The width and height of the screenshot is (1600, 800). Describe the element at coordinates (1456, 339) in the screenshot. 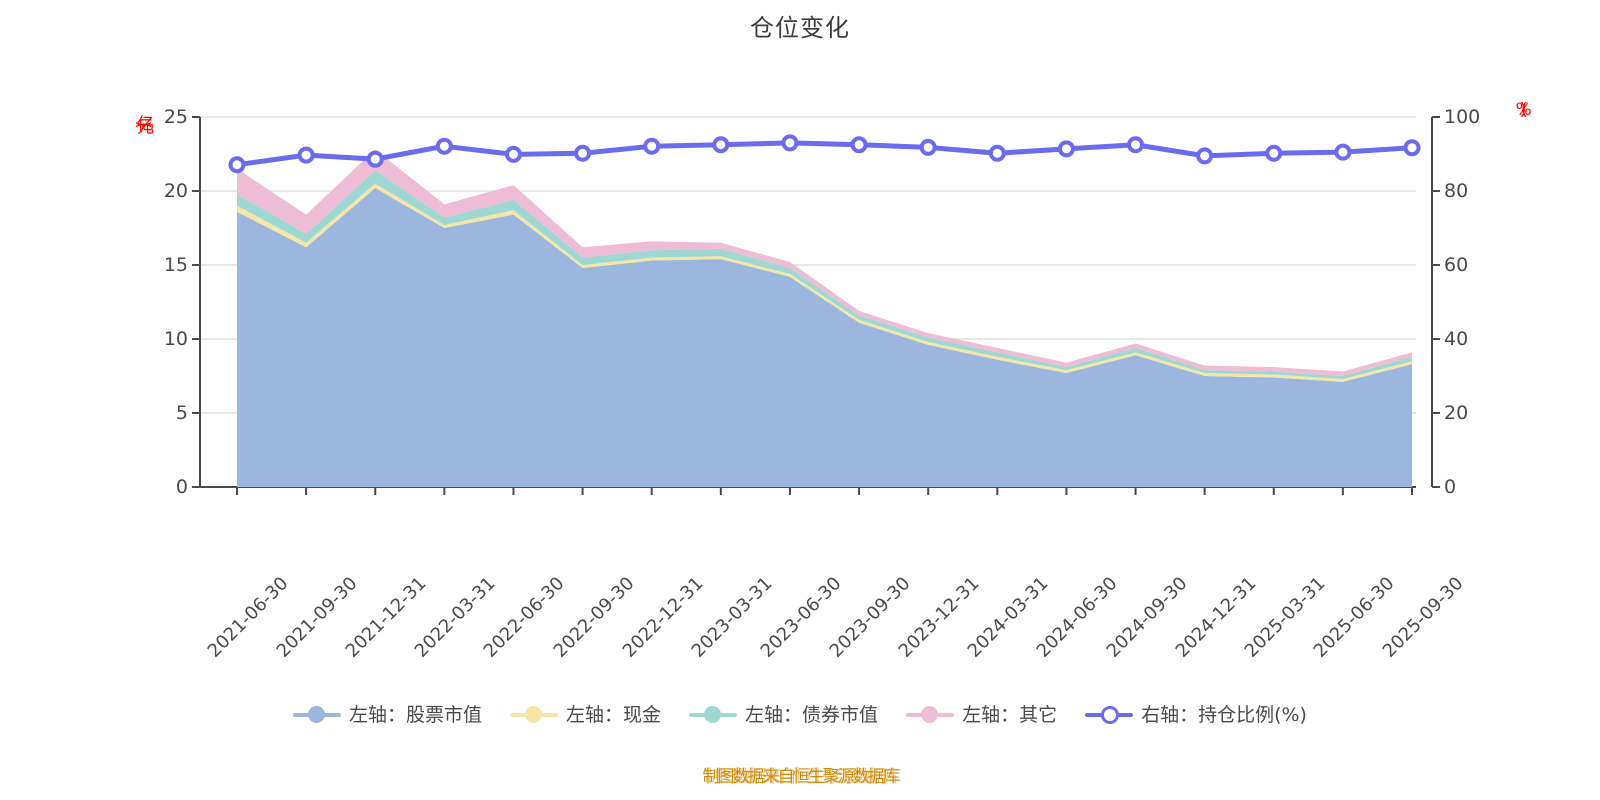

I see `right-axis-tick-label: 40` at that location.